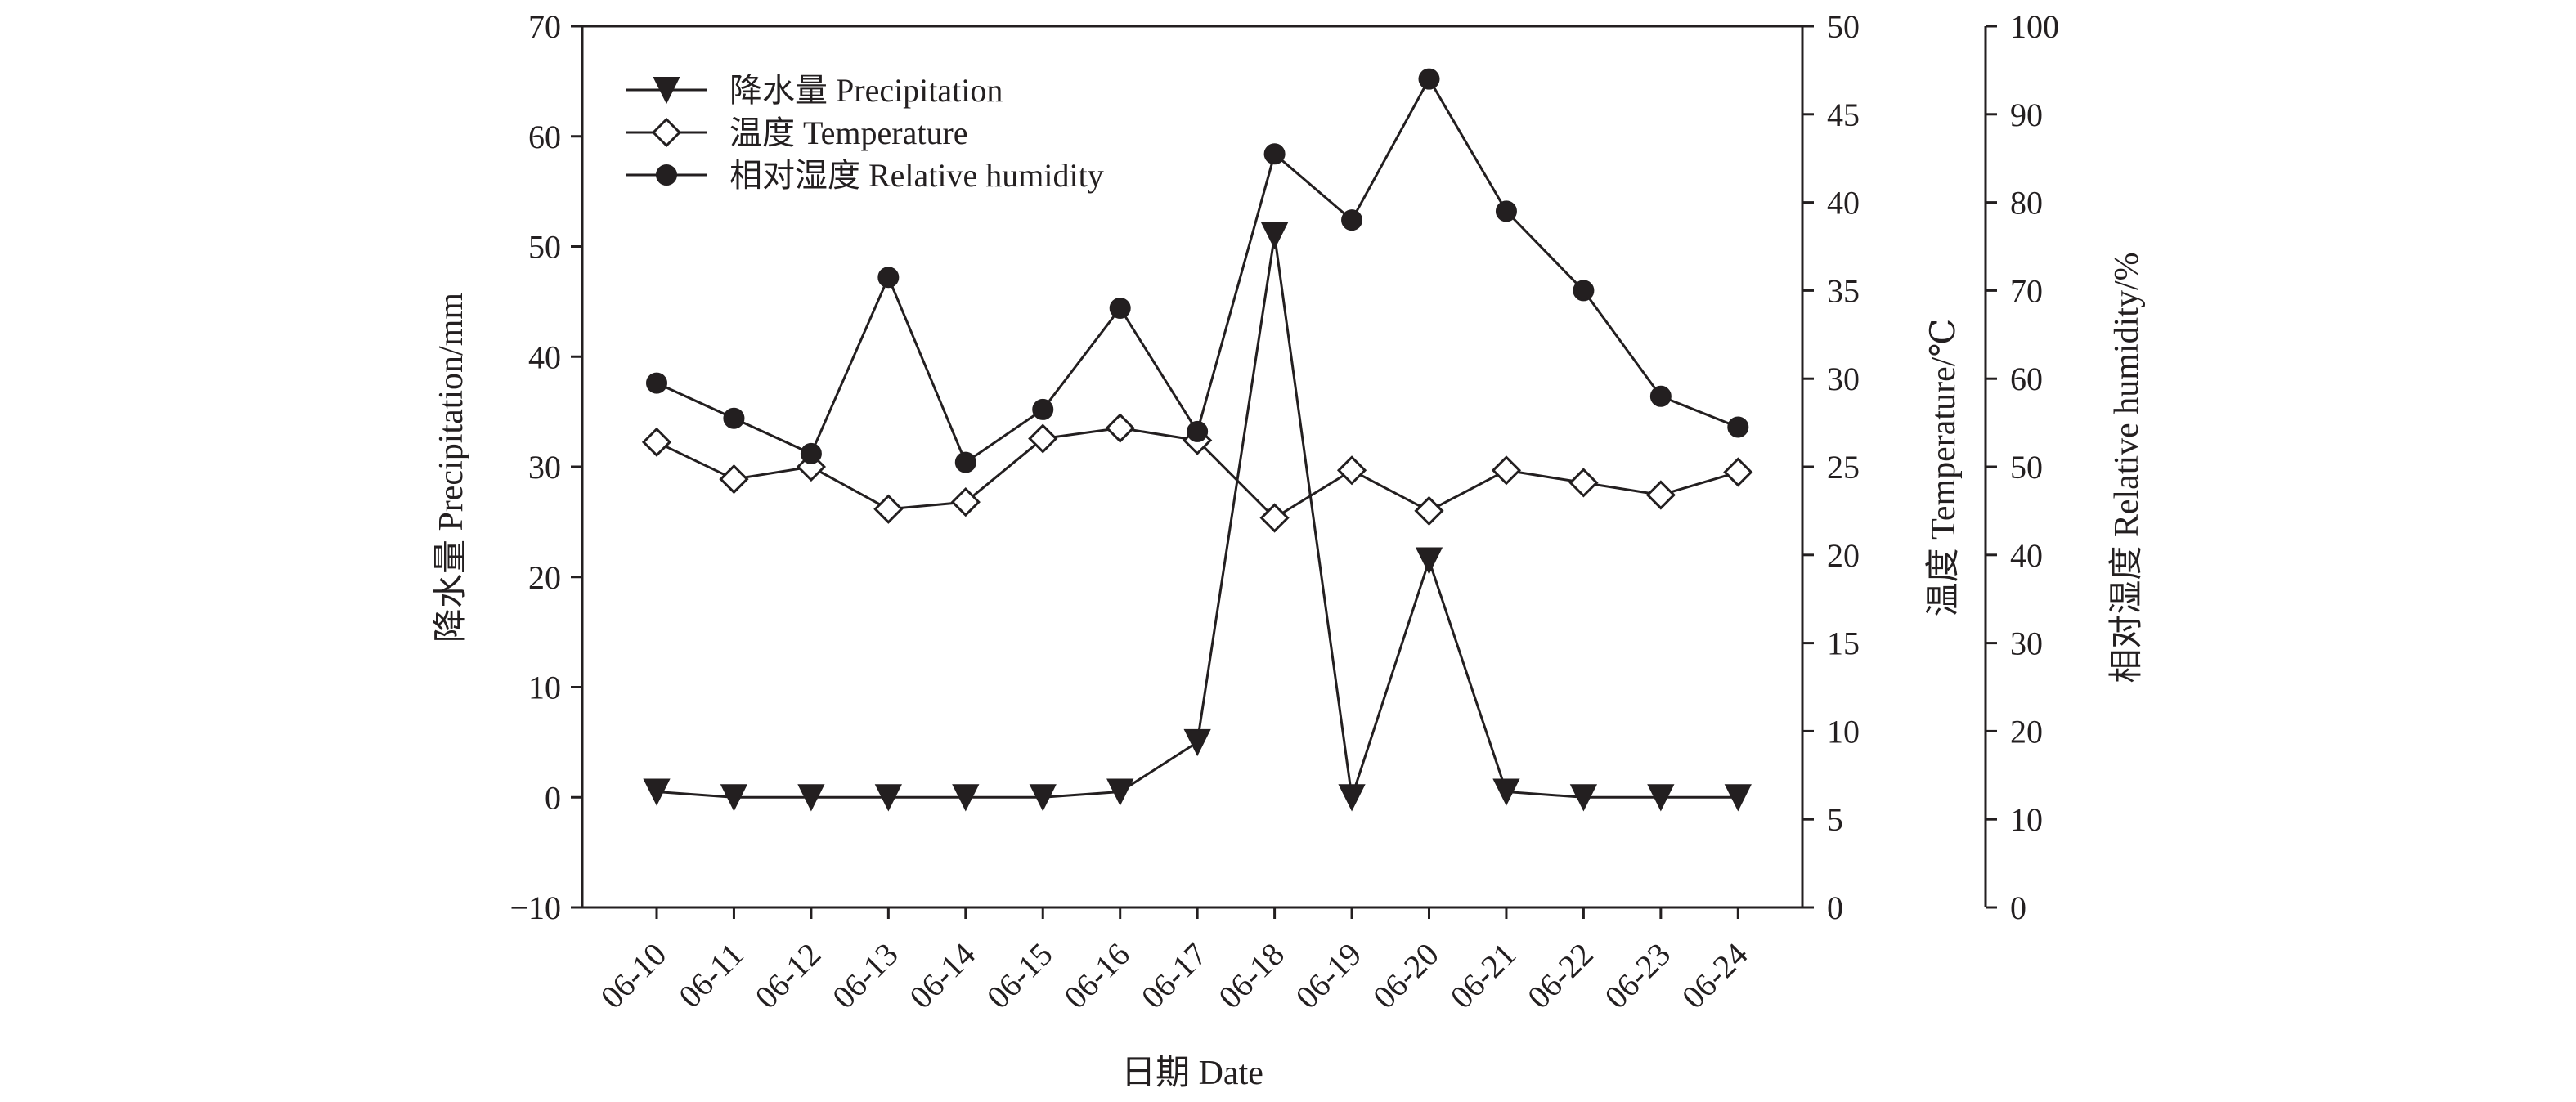  What do you see at coordinates (1844, 290) in the screenshot?
I see `y-tick-label-temperature: 35` at bounding box center [1844, 290].